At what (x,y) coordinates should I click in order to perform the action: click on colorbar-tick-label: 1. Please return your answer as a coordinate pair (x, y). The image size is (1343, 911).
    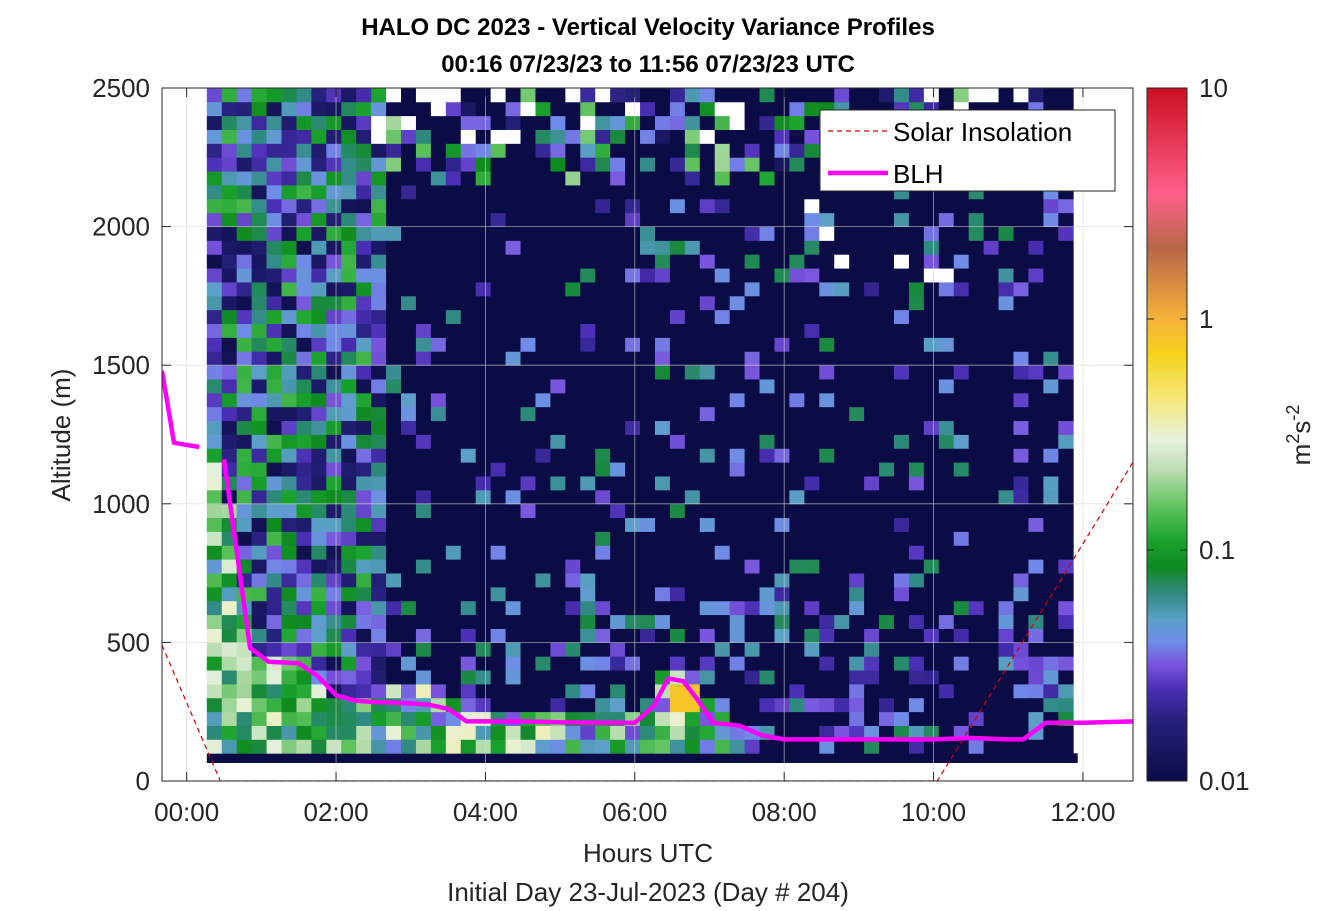
    Looking at the image, I should click on (1206, 319).